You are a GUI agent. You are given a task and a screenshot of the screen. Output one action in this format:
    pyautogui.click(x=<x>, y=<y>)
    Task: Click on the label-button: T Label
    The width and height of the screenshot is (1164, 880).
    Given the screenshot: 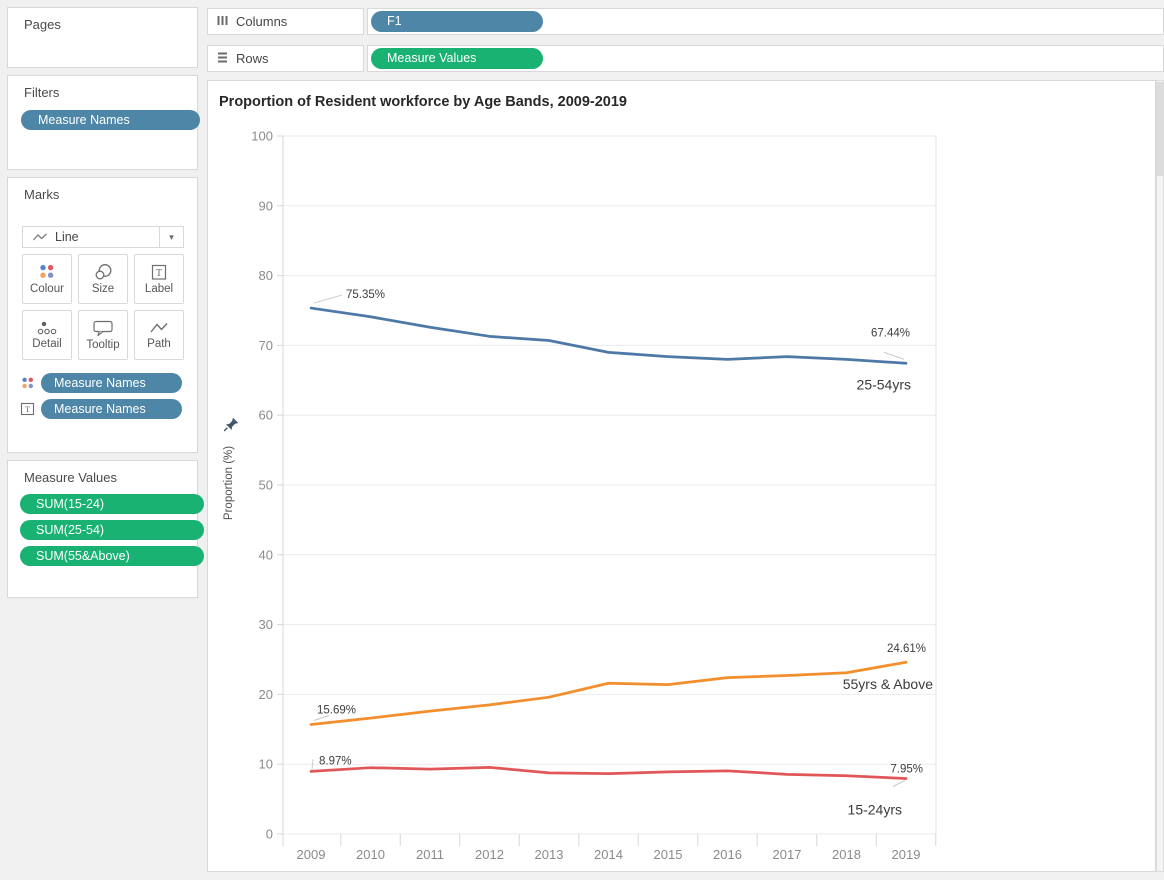 What is the action you would take?
    pyautogui.click(x=159, y=279)
    